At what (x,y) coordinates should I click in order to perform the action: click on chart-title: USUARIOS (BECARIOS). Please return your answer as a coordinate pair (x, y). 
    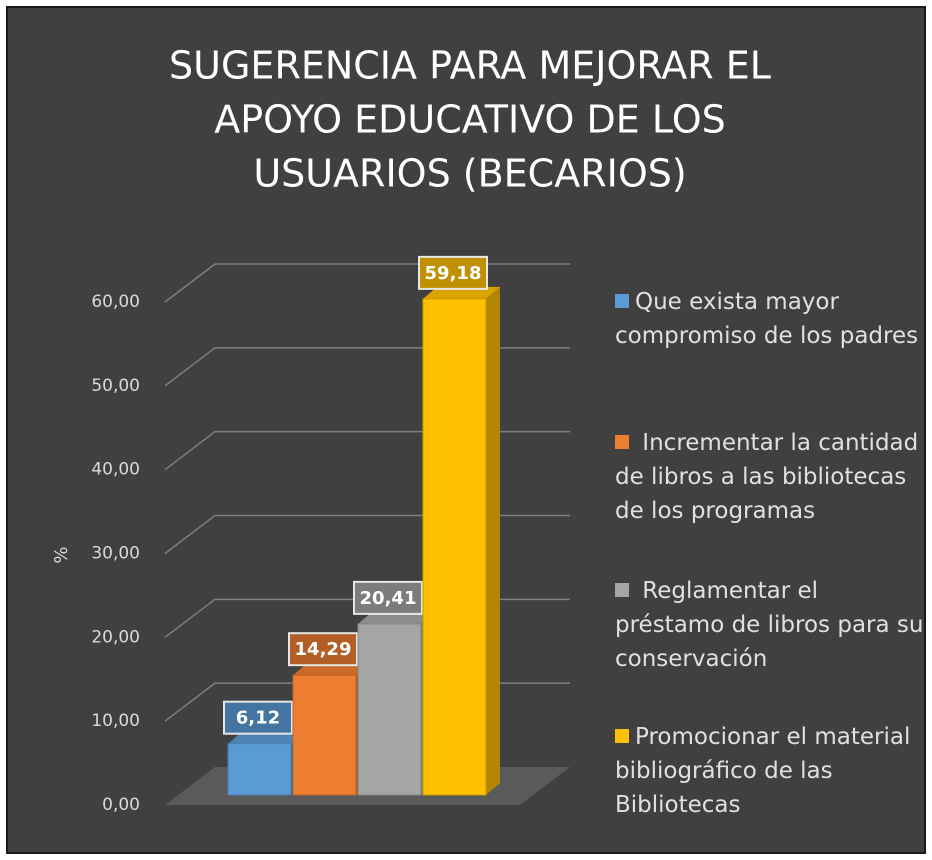
    Looking at the image, I should click on (469, 174).